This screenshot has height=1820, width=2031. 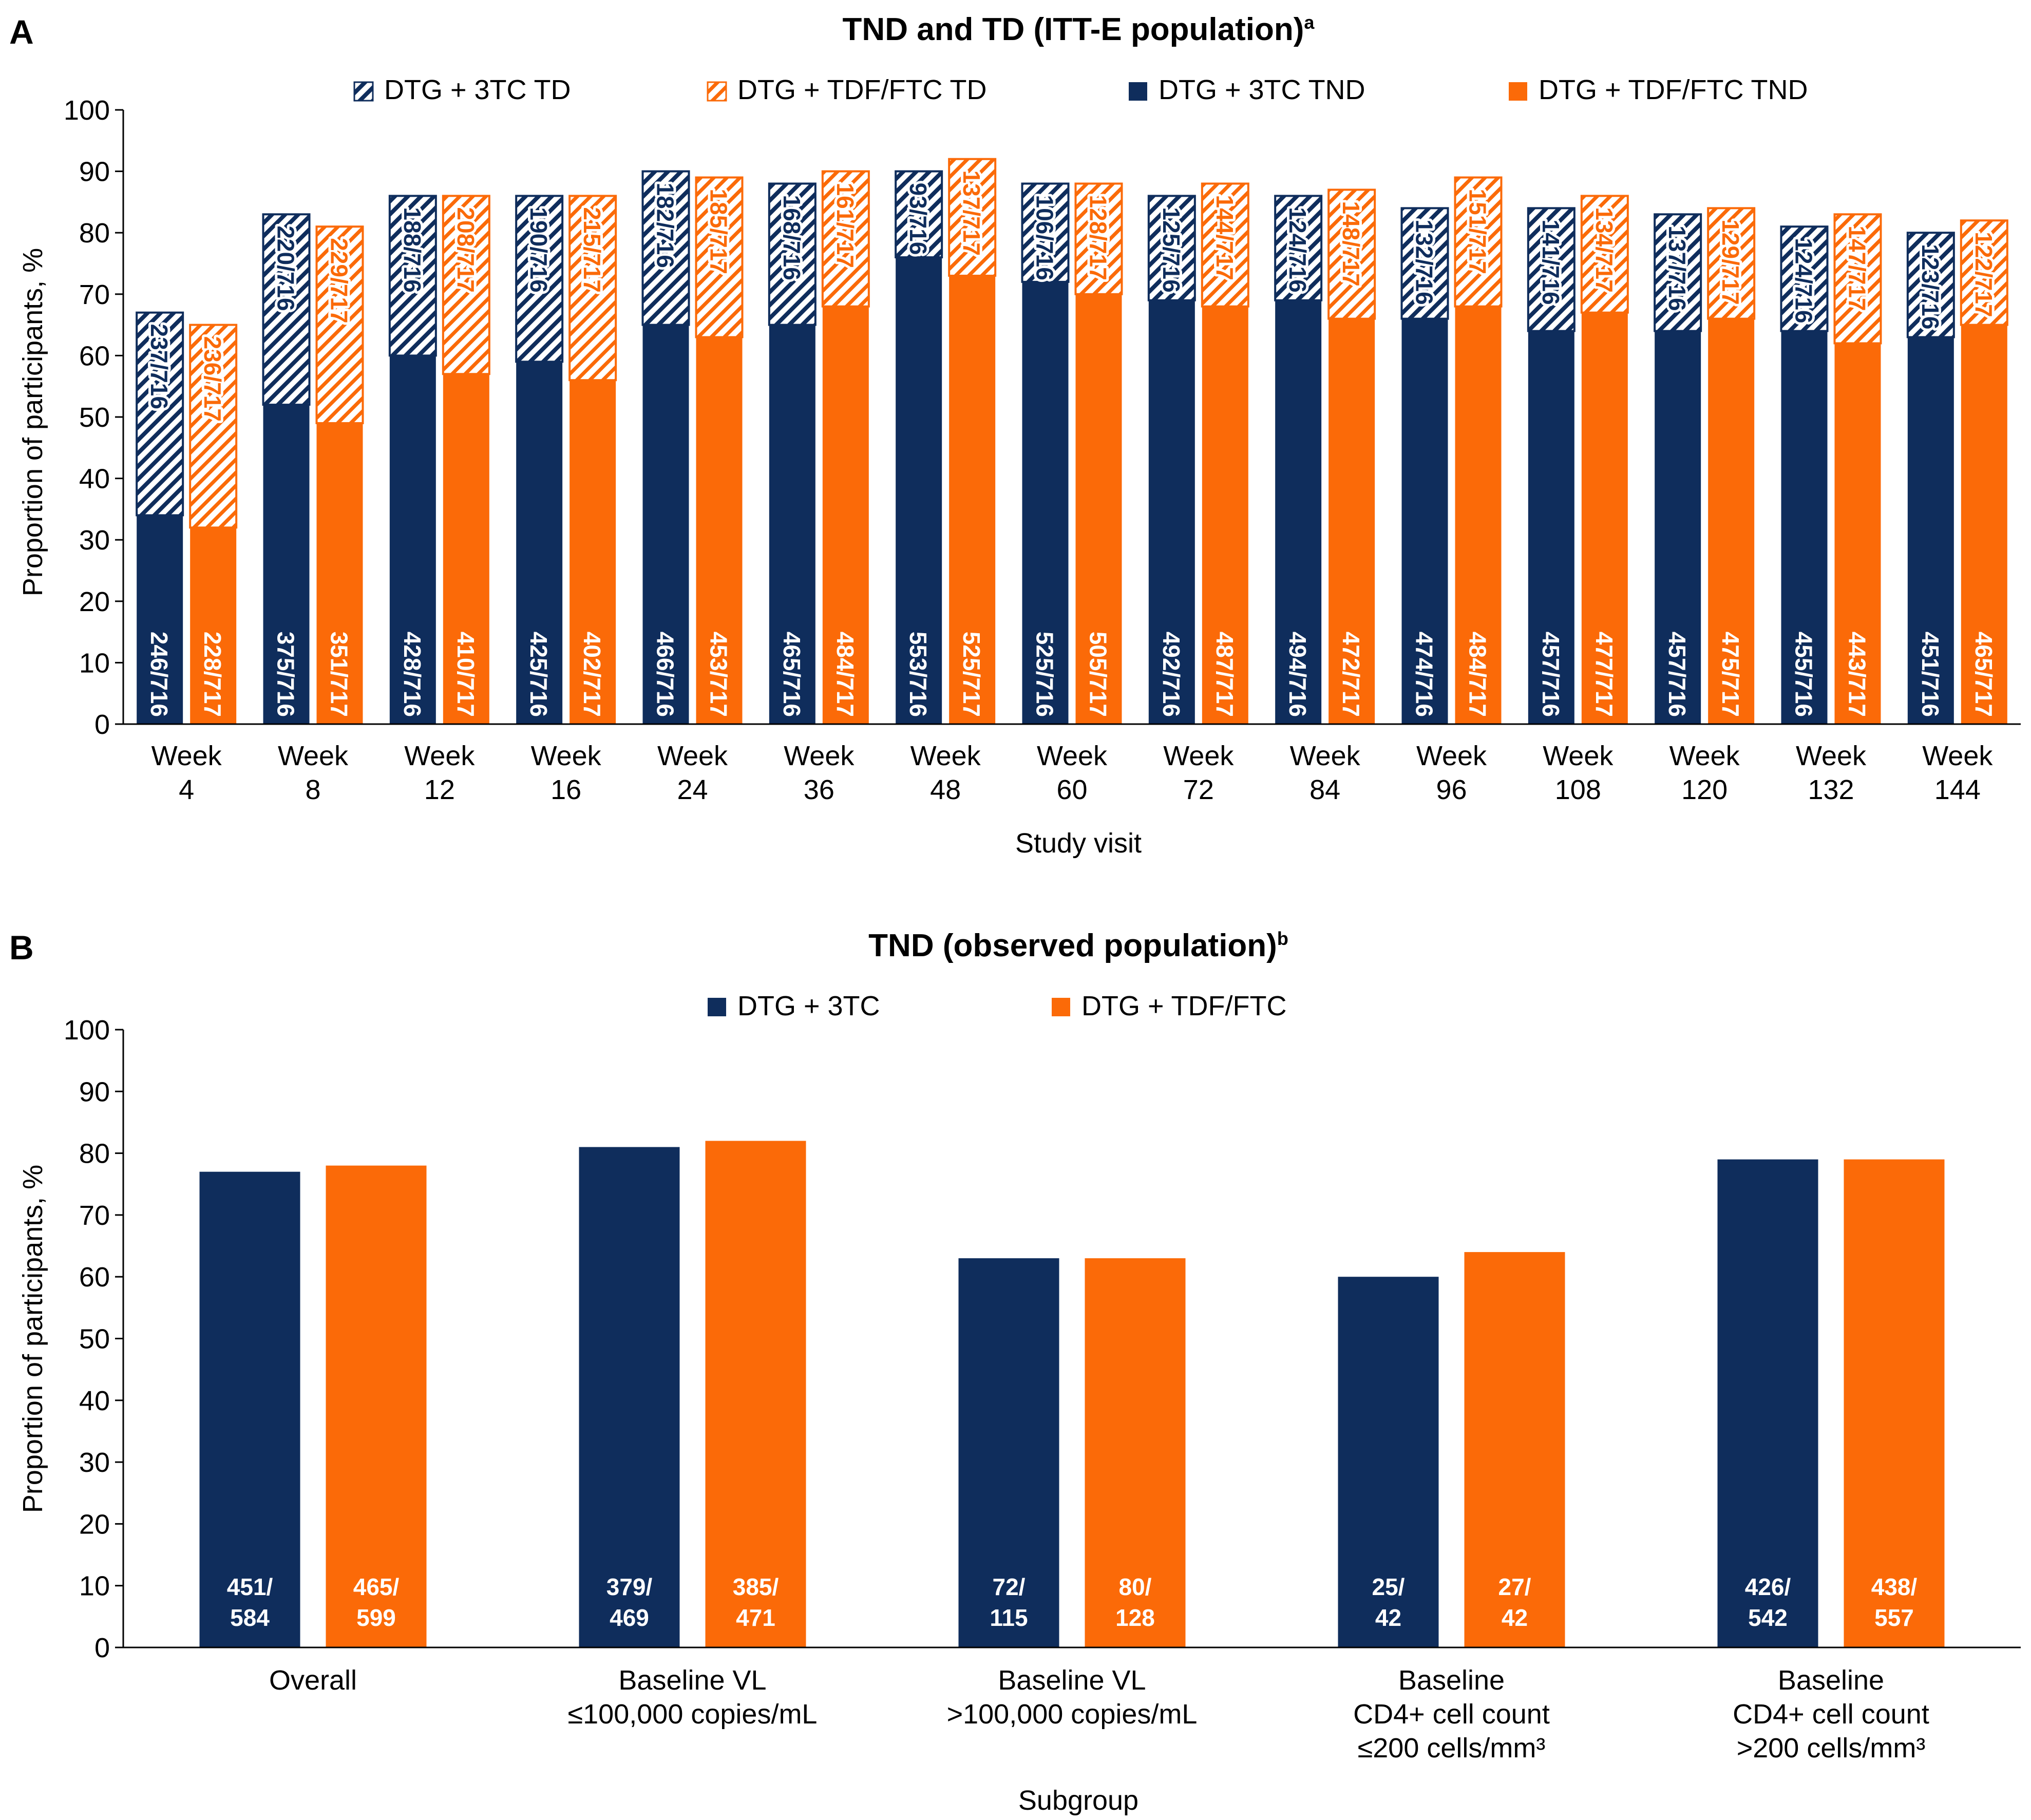 I want to click on td-count-label: 147/717, so click(x=1857, y=268).